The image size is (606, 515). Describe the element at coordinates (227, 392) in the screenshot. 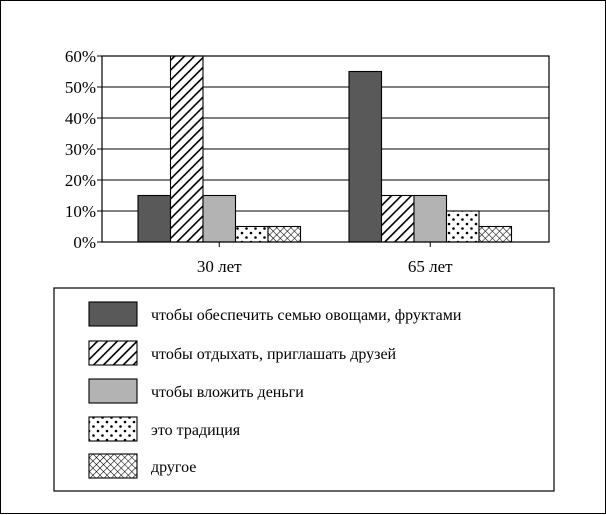

I see `legend-label: чтобы вложить деньги` at that location.